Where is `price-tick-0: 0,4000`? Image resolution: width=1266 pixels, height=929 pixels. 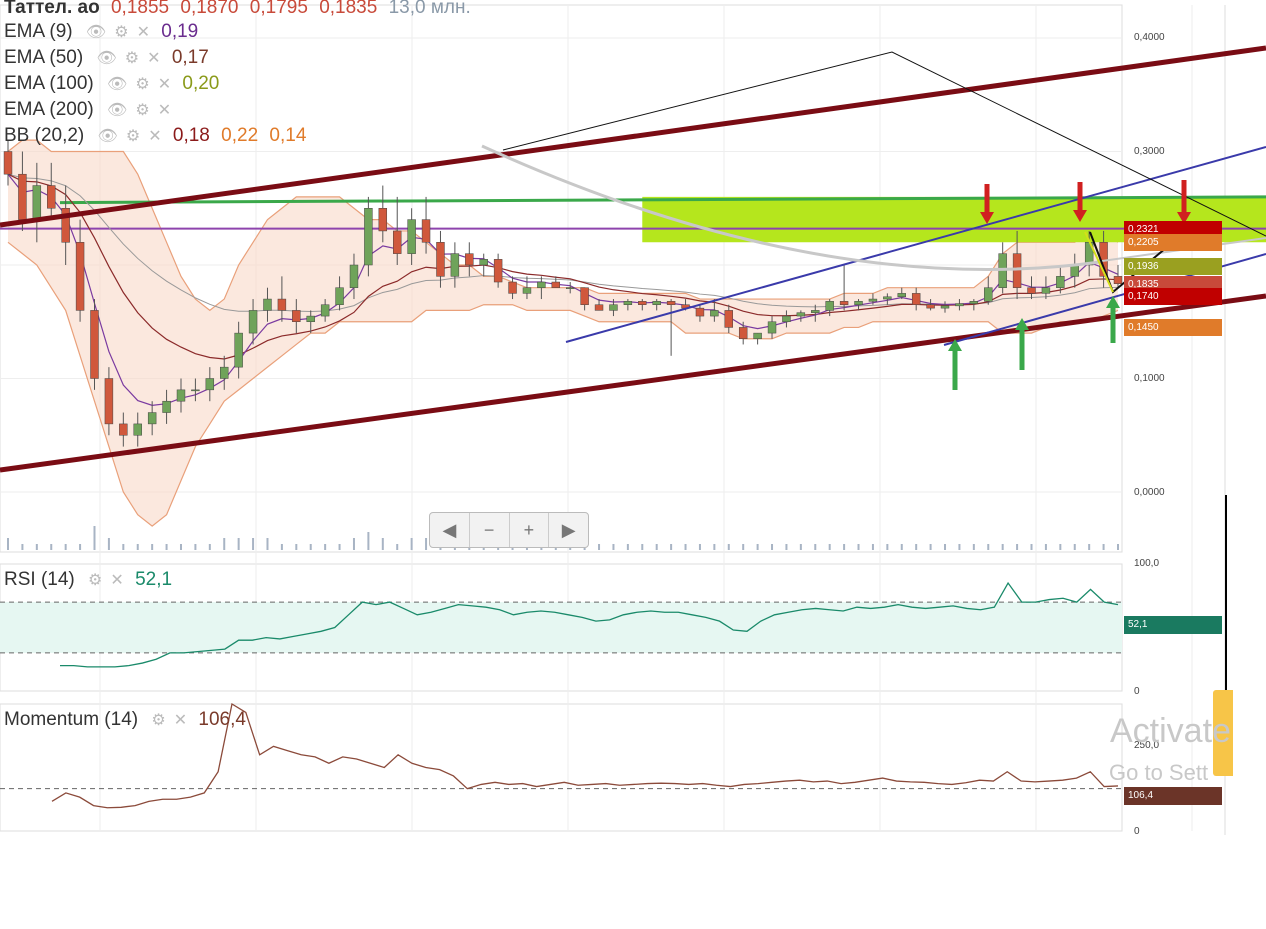
price-tick-0: 0,4000 is located at coordinates (1149, 37).